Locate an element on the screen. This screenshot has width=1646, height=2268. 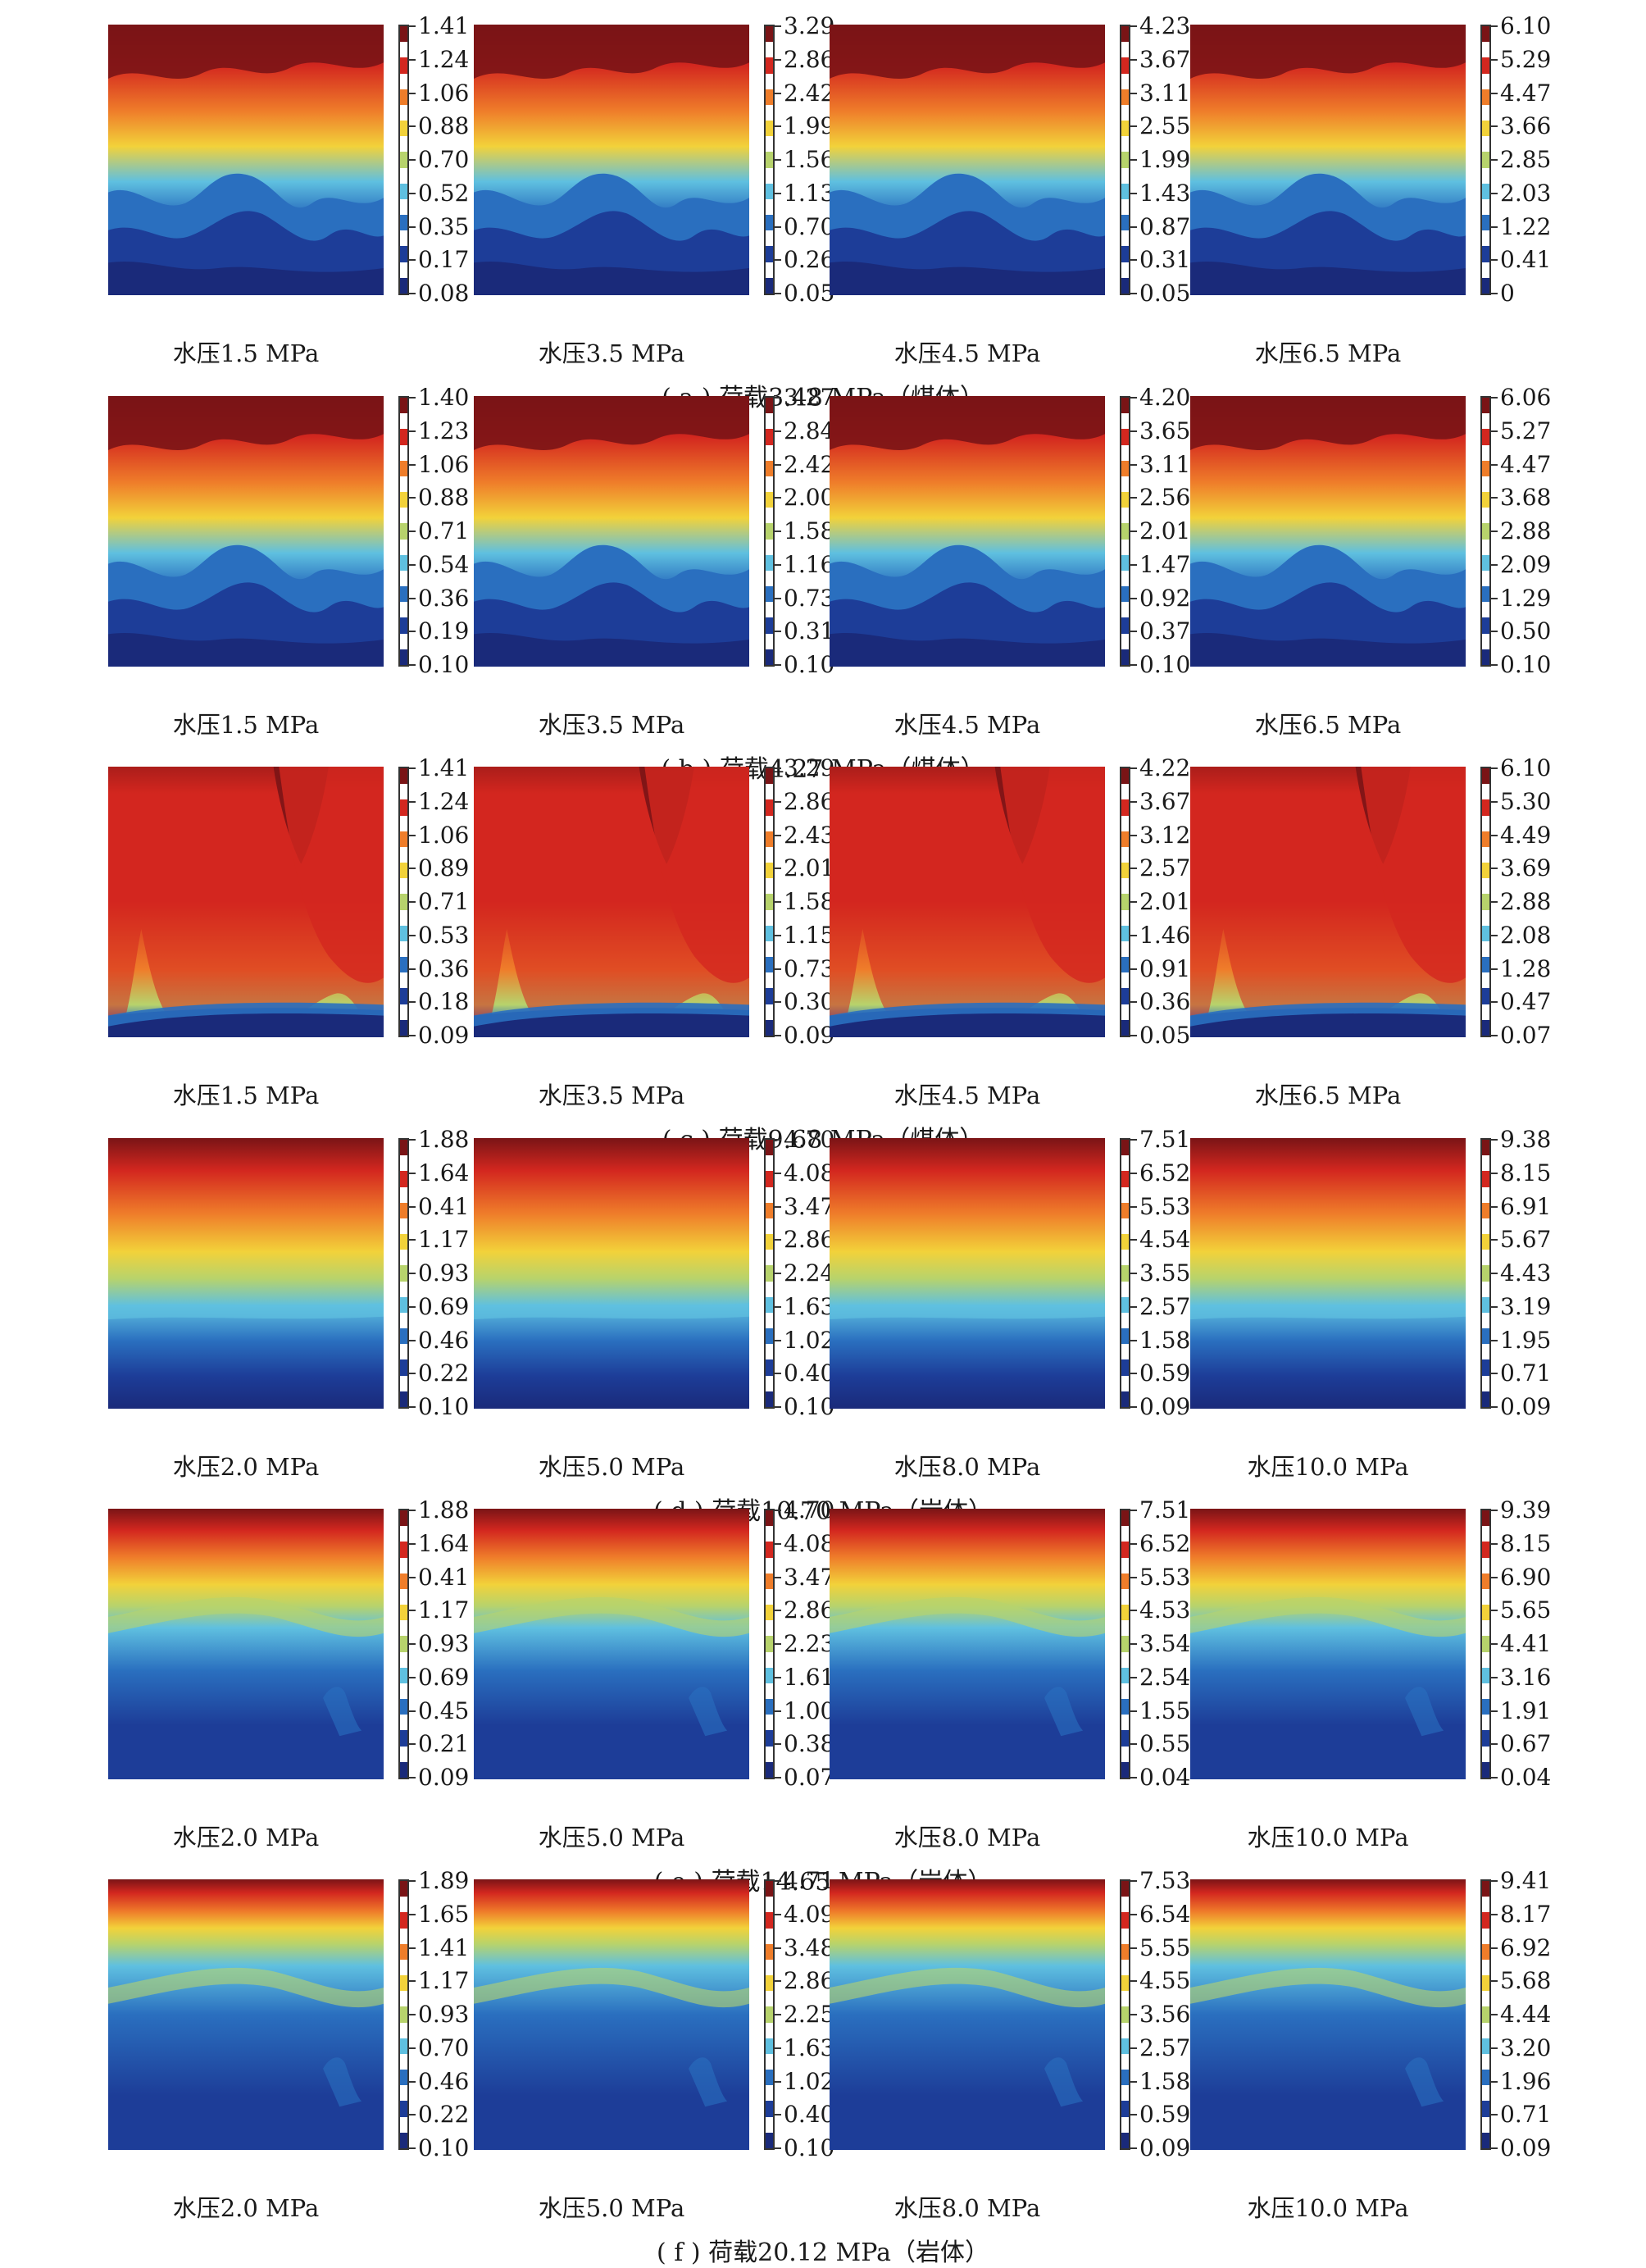
colorbar-tick-label: 2.03 is located at coordinates (1526, 193).